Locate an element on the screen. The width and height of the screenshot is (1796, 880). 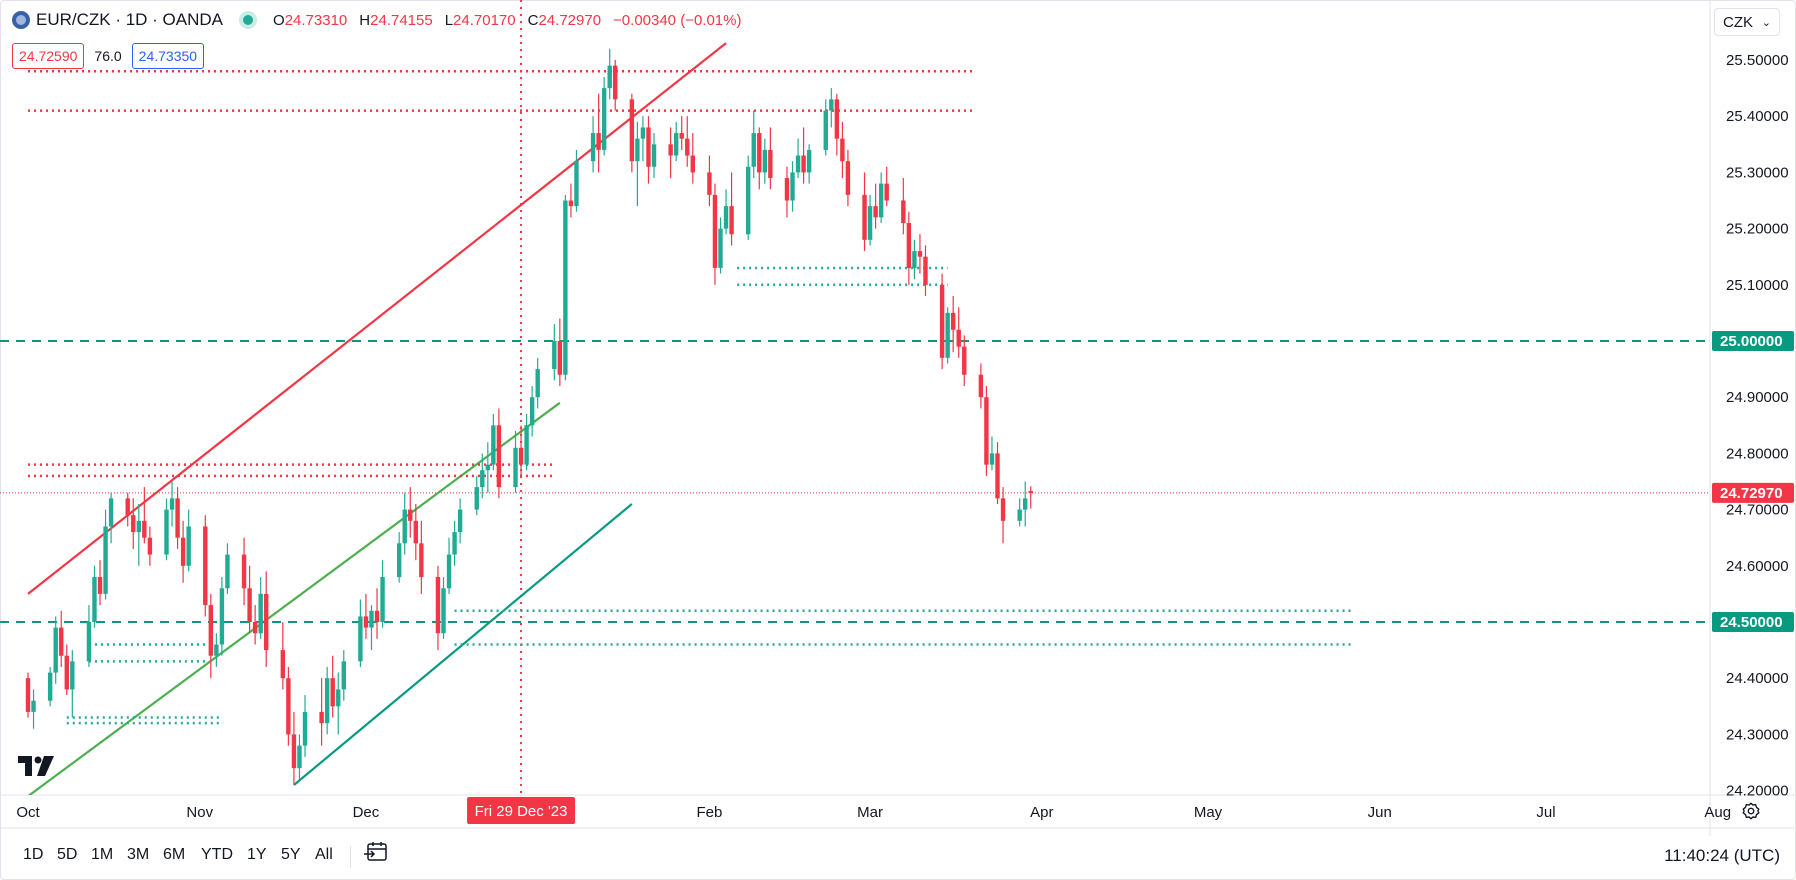
currency-select: CZK ⌄ is located at coordinates (1747, 22).